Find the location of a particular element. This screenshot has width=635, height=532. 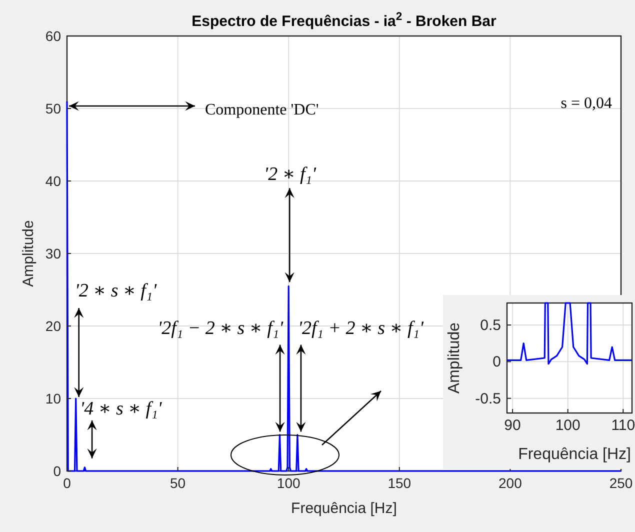

x-tick-label: 50 is located at coordinates (178, 483).